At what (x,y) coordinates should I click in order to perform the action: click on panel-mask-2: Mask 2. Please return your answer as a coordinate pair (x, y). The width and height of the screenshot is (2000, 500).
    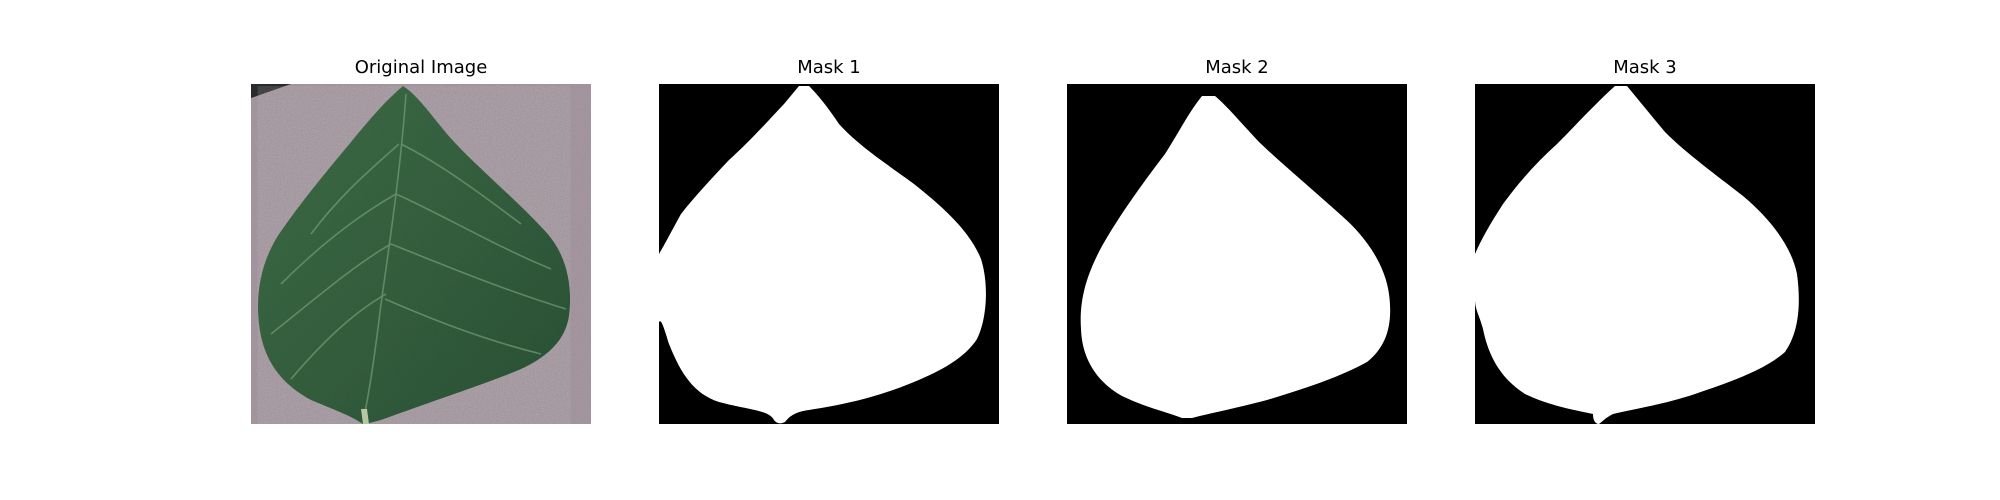
    Looking at the image, I should click on (1237, 250).